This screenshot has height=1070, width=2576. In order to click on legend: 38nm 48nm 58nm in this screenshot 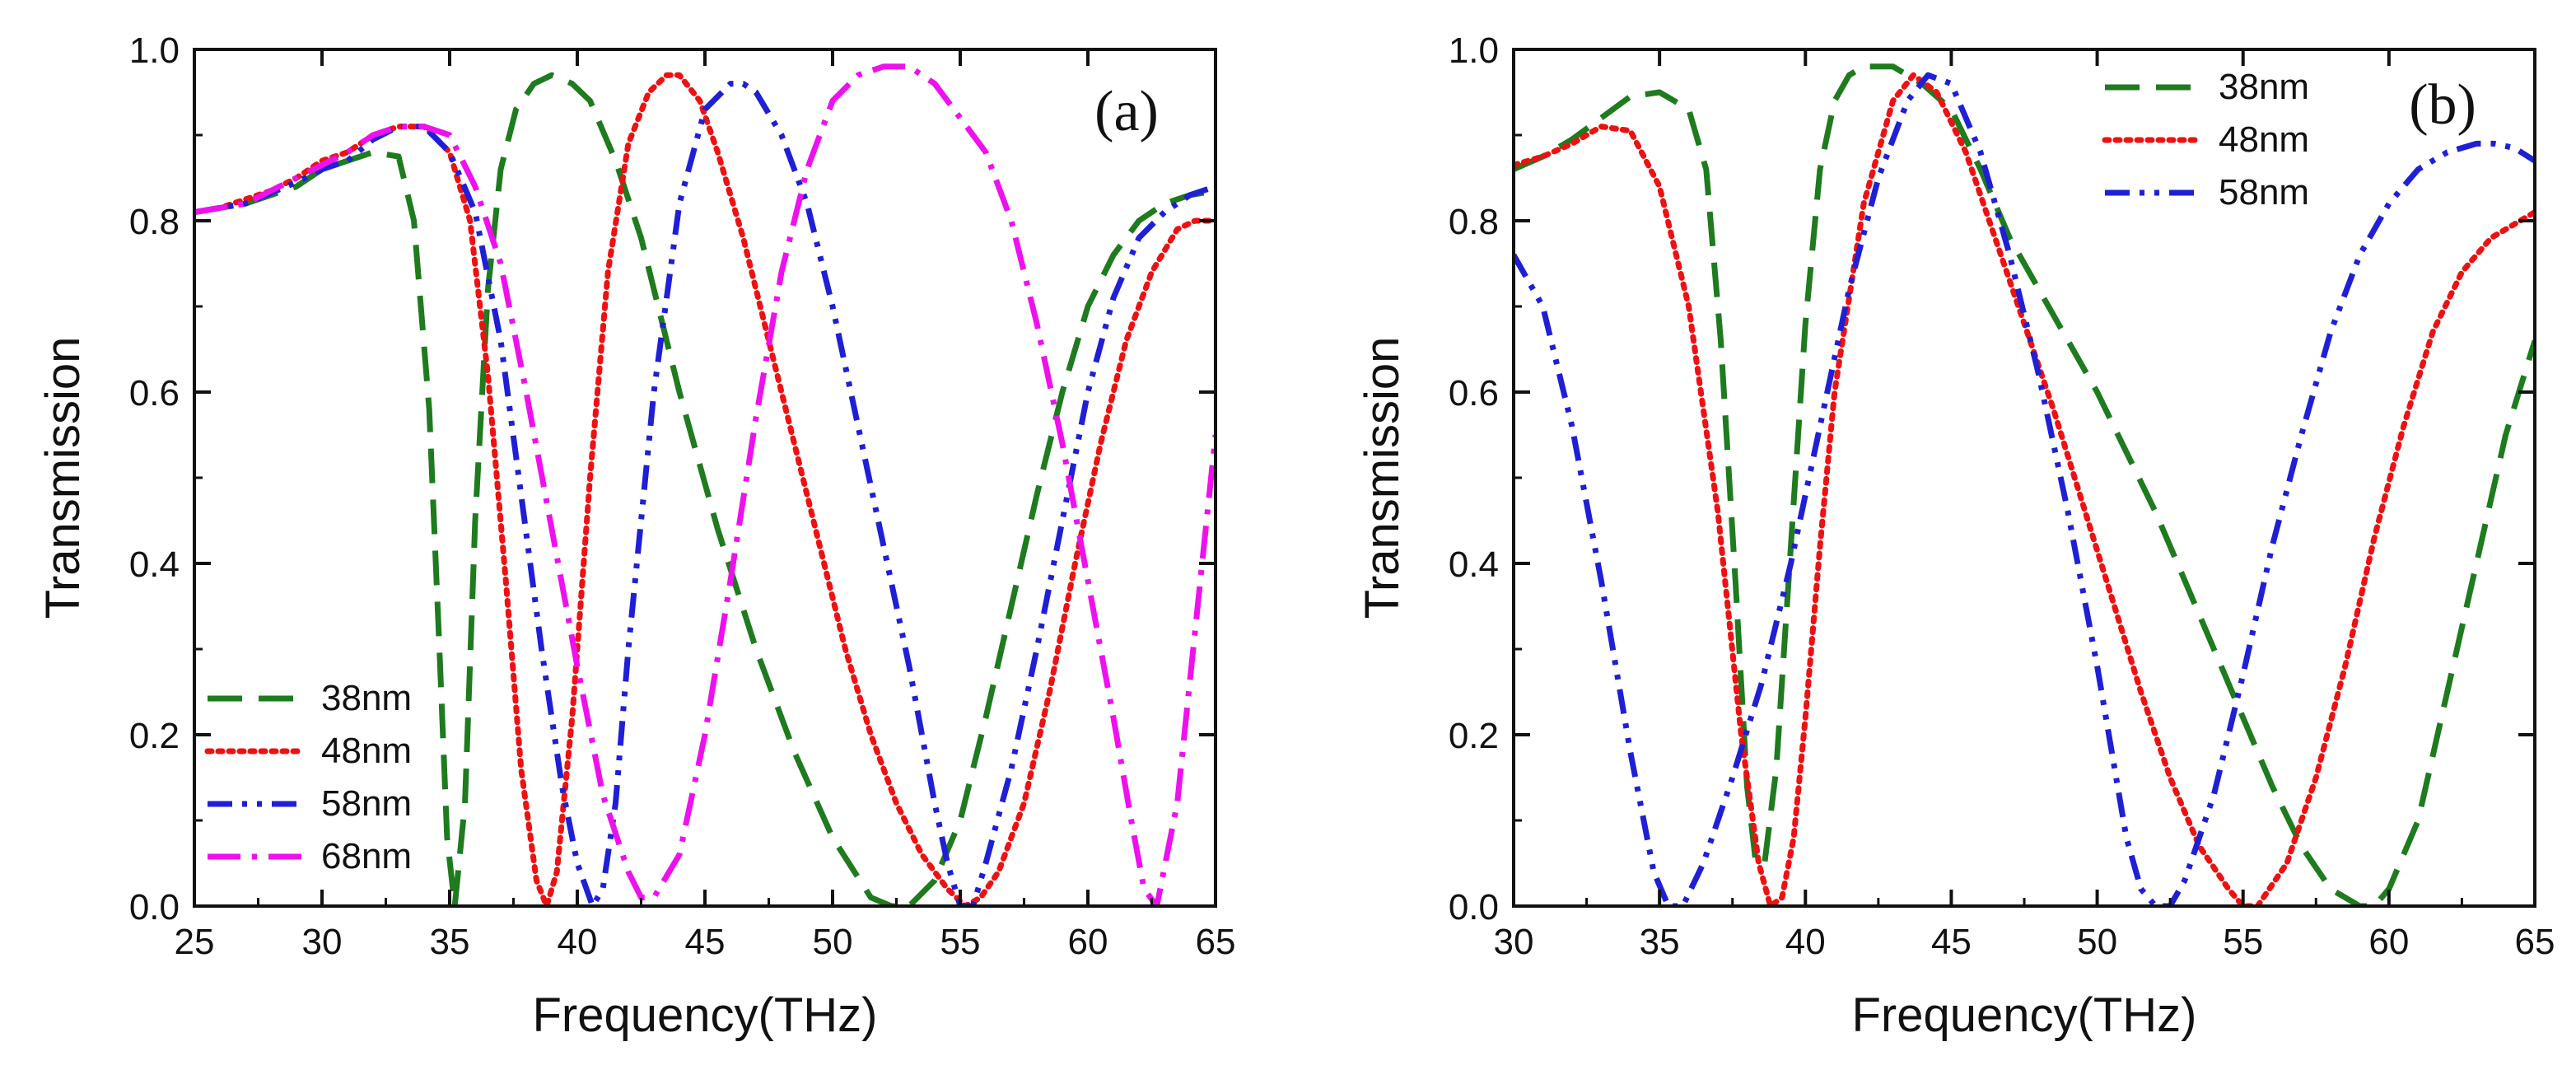, I will do `click(2205, 140)`.